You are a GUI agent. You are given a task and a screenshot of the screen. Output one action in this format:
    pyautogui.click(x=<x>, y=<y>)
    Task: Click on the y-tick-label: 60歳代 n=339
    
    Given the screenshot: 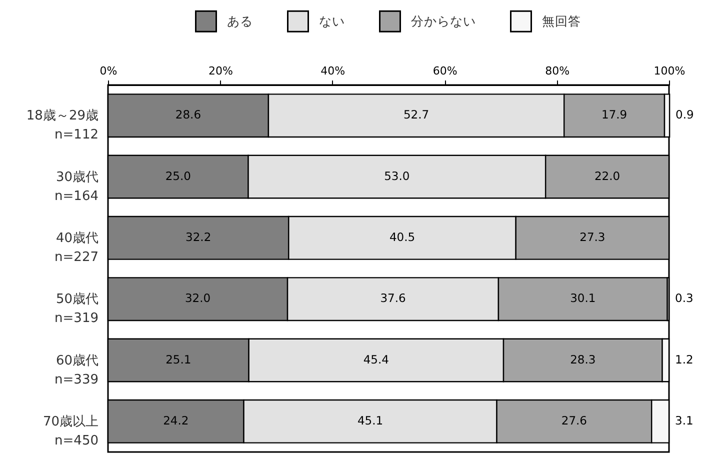 What is the action you would take?
    pyautogui.click(x=76, y=370)
    